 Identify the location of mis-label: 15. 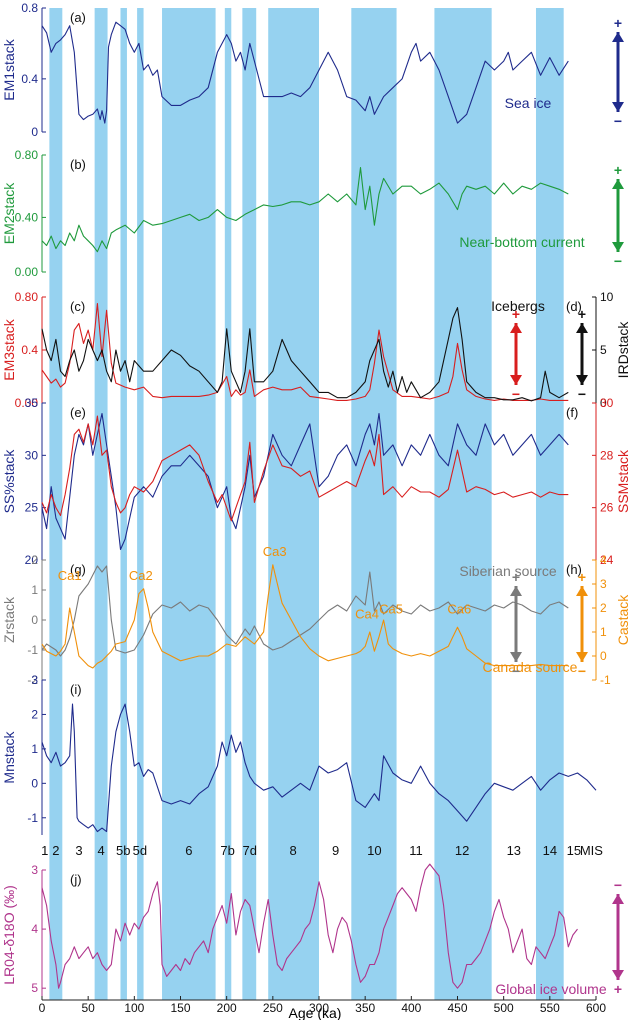
(574, 850).